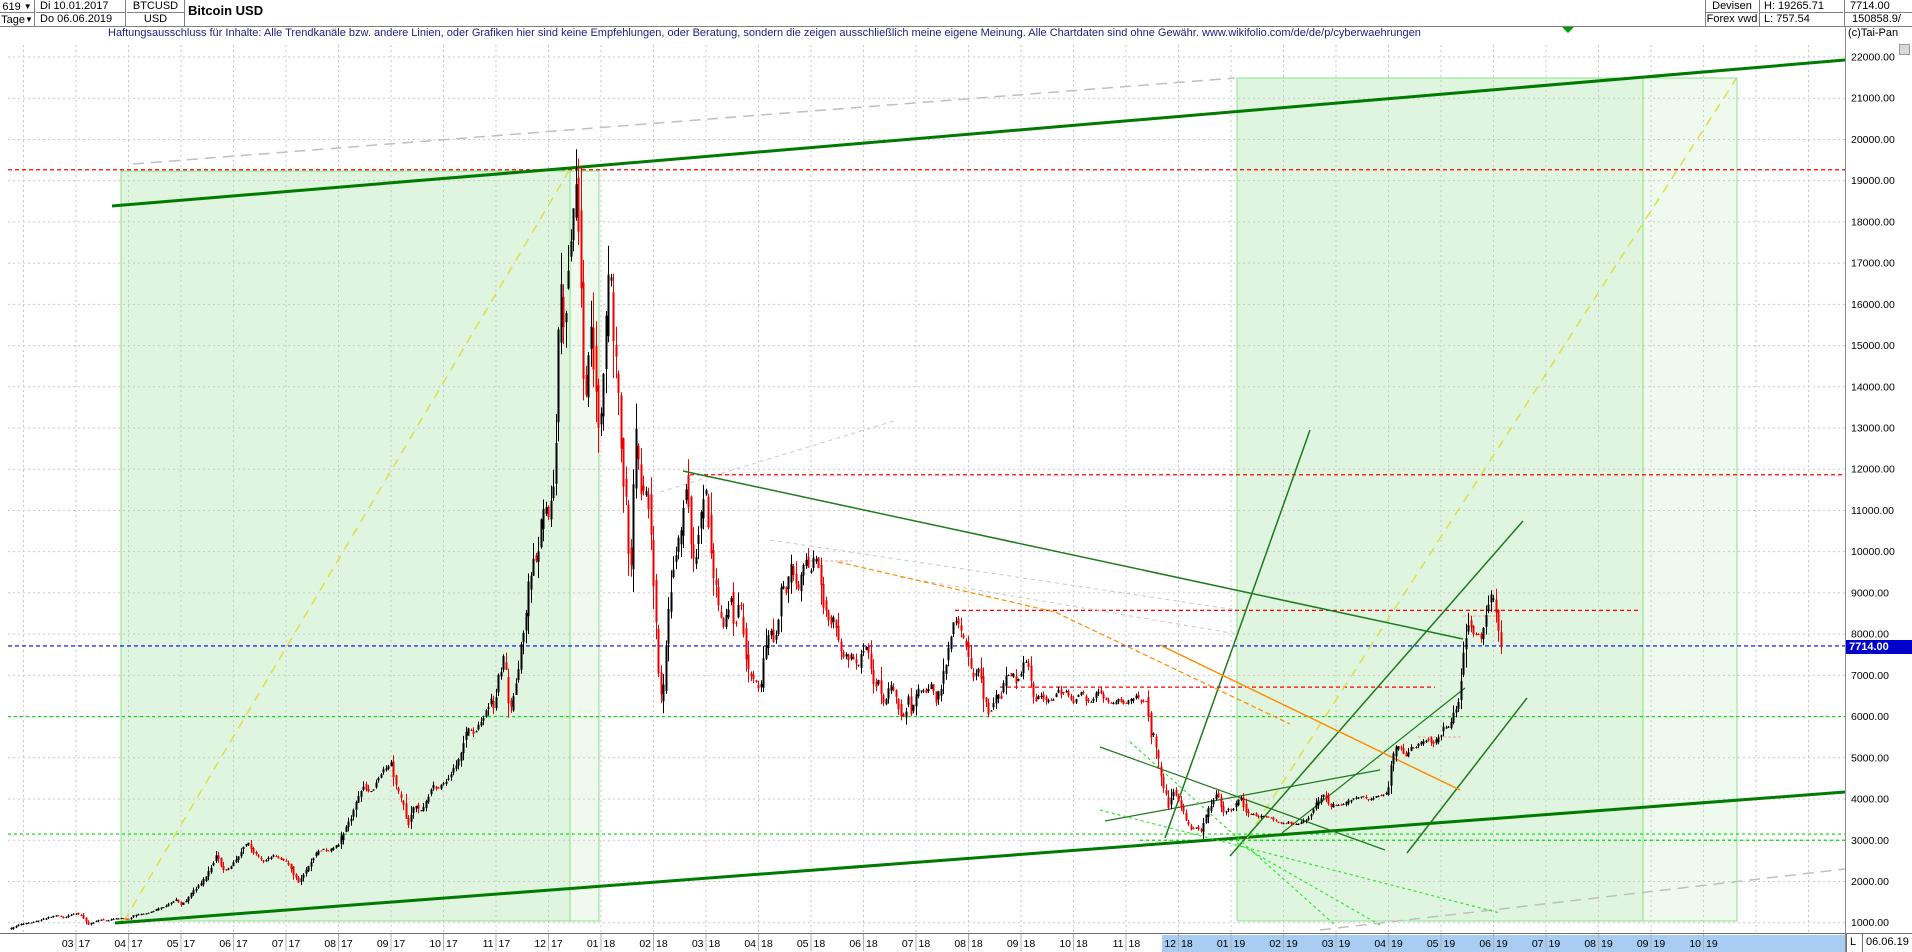 The height and width of the screenshot is (952, 1912). What do you see at coordinates (1873, 552) in the screenshot?
I see `y-axis-tick-label: 10000.00` at bounding box center [1873, 552].